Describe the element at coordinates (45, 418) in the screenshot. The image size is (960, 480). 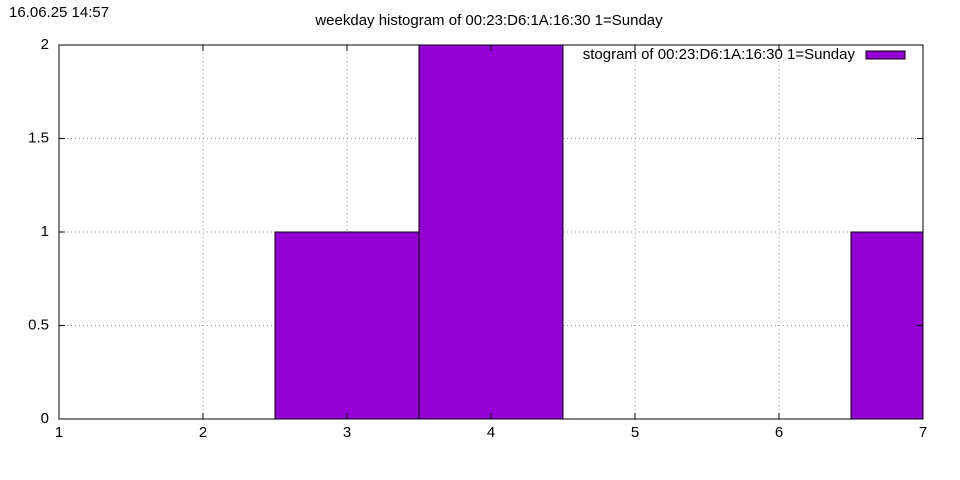
I see `y-tick-label: 0` at that location.